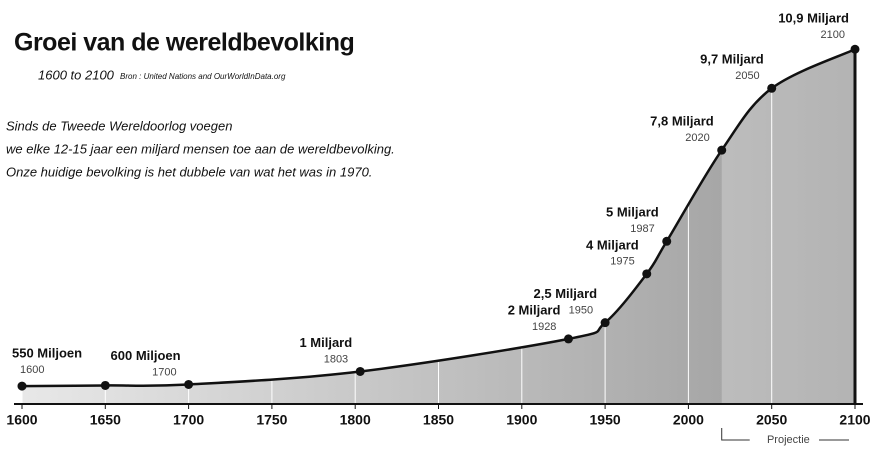 Image resolution: width=871 pixels, height=449 pixels. What do you see at coordinates (732, 59) in the screenshot?
I see `value-label: 9,7 Miljard` at bounding box center [732, 59].